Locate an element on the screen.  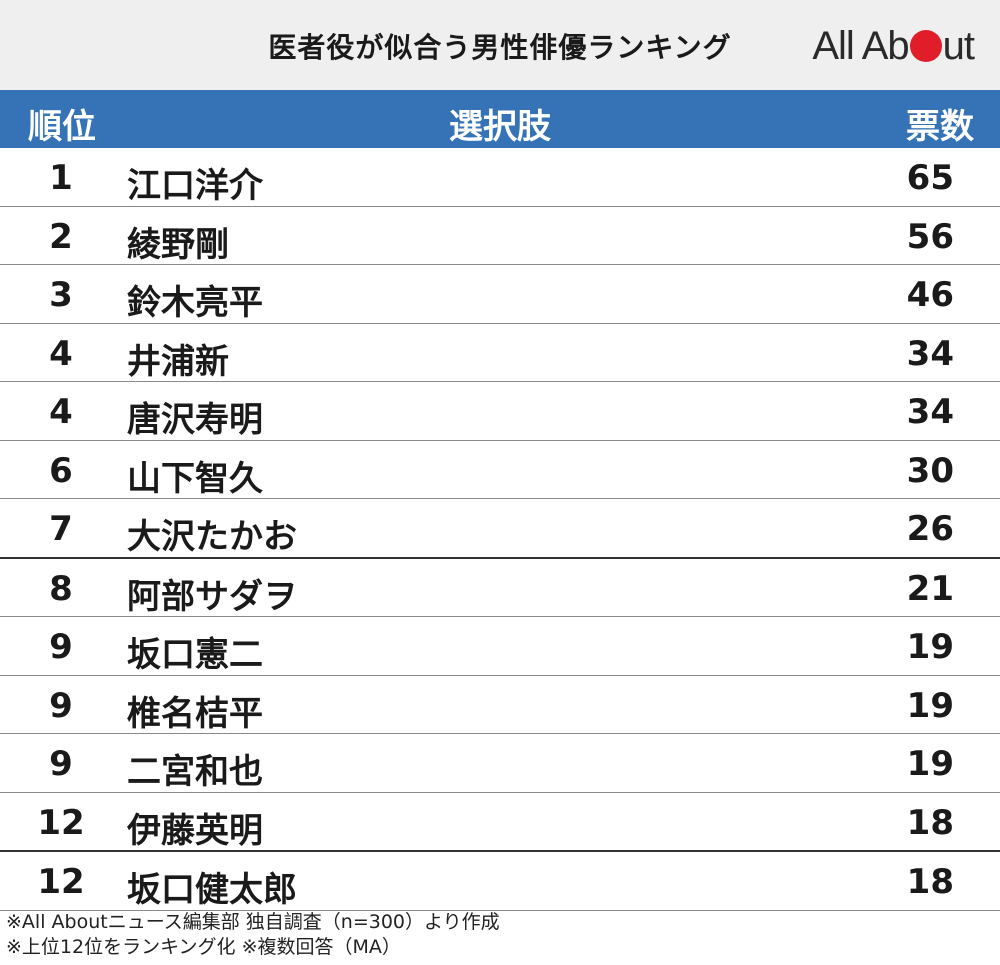
row-votes: 26 is located at coordinates (930, 529).